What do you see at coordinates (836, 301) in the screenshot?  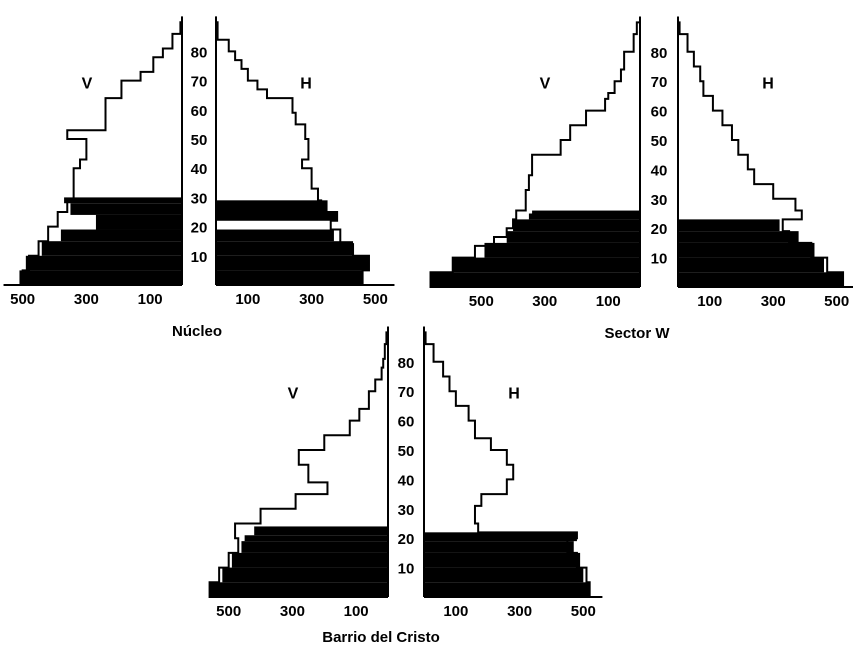 I see `panel1-female-x-tick-500: 500` at bounding box center [836, 301].